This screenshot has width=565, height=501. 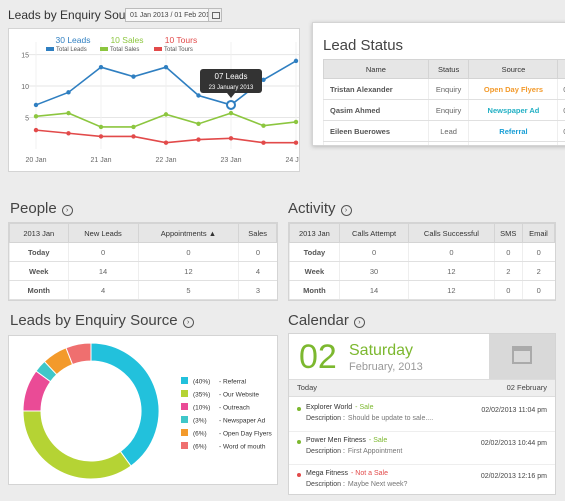 What do you see at coordinates (451, 271) in the screenshot?
I see `table-cell: 12` at bounding box center [451, 271].